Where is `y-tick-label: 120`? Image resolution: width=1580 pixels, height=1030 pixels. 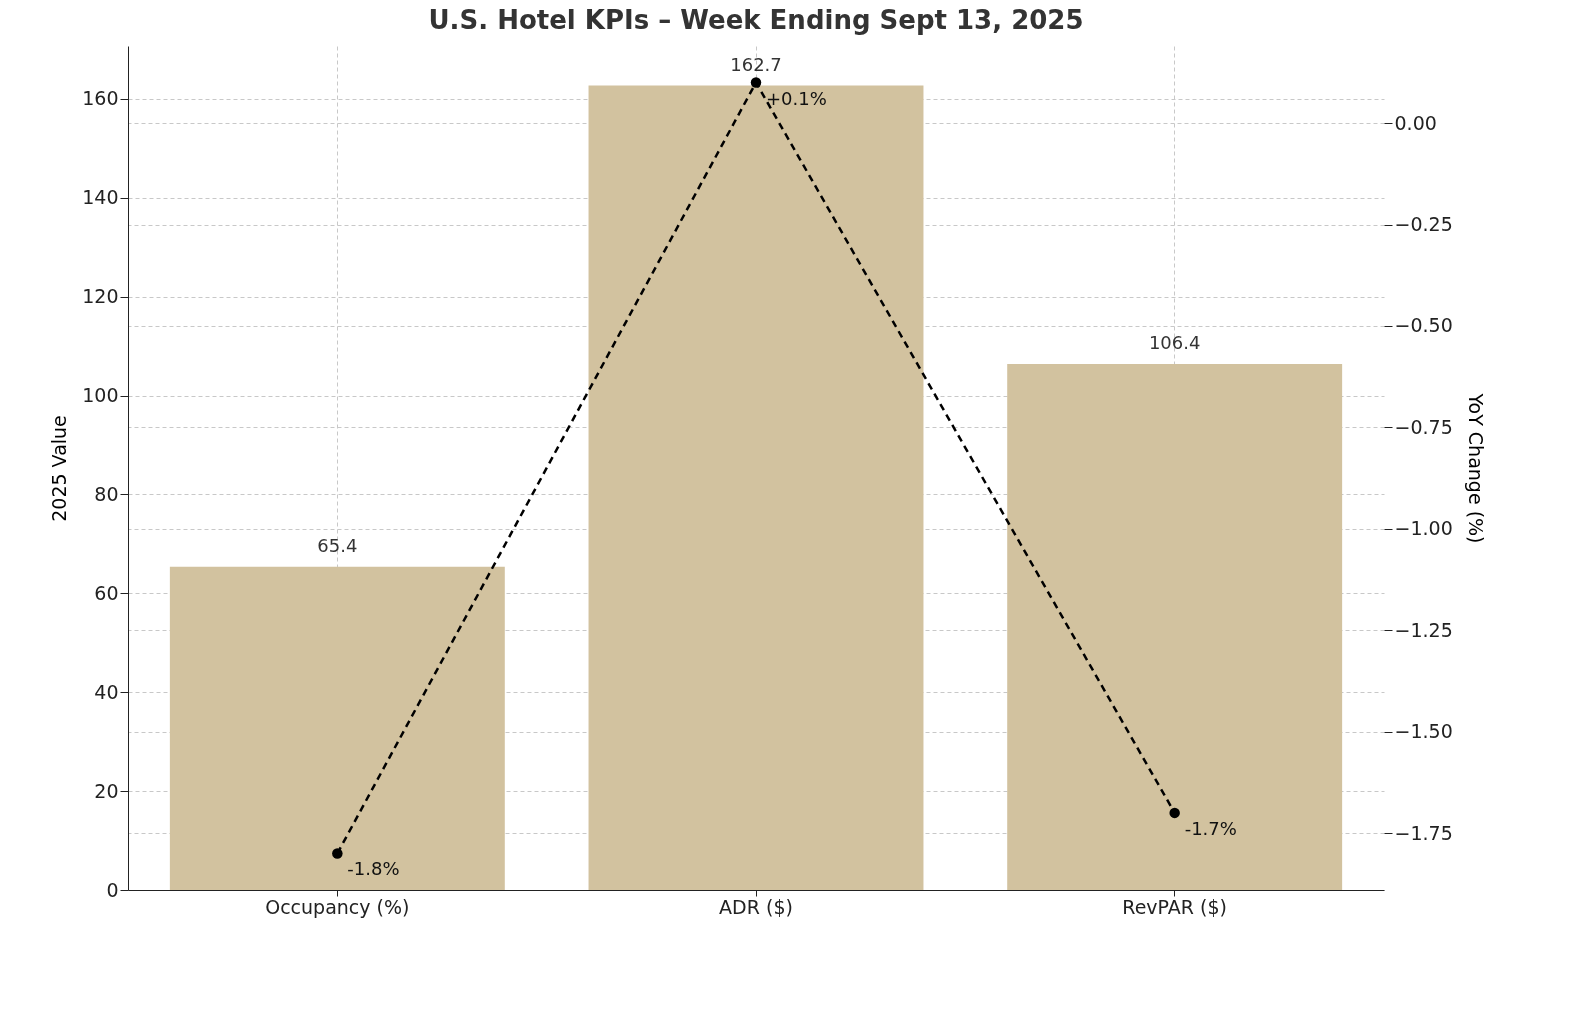
y-tick-label: 120 is located at coordinates (100, 296).